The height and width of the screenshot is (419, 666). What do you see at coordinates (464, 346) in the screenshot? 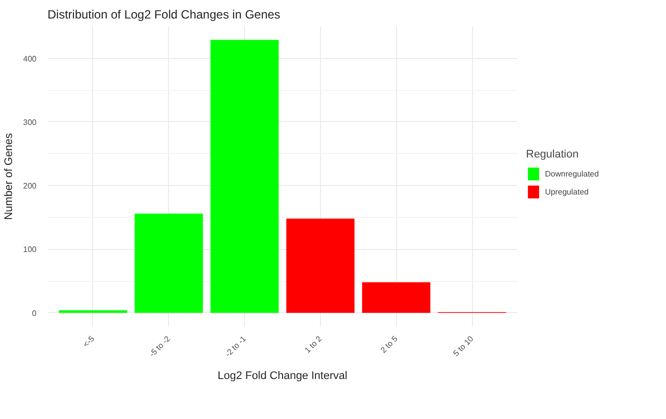
I see `x-tick-label: 5 to 10` at bounding box center [464, 346].